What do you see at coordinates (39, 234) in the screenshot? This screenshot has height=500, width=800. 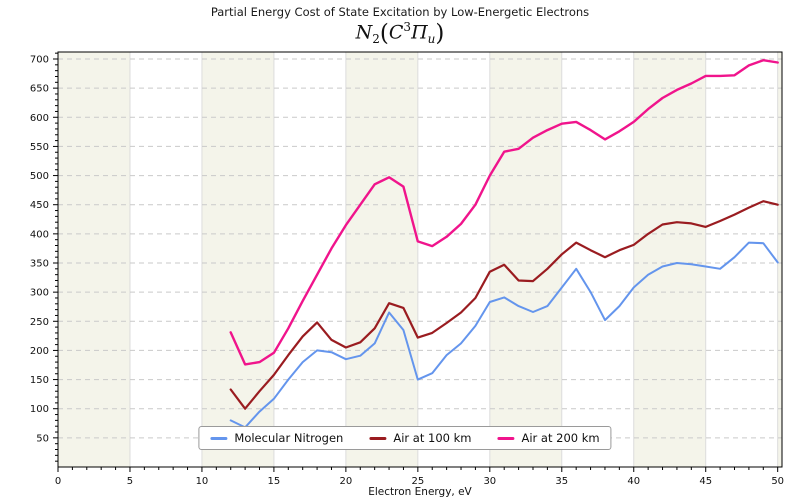 I see `y-tick-label: 400` at bounding box center [39, 234].